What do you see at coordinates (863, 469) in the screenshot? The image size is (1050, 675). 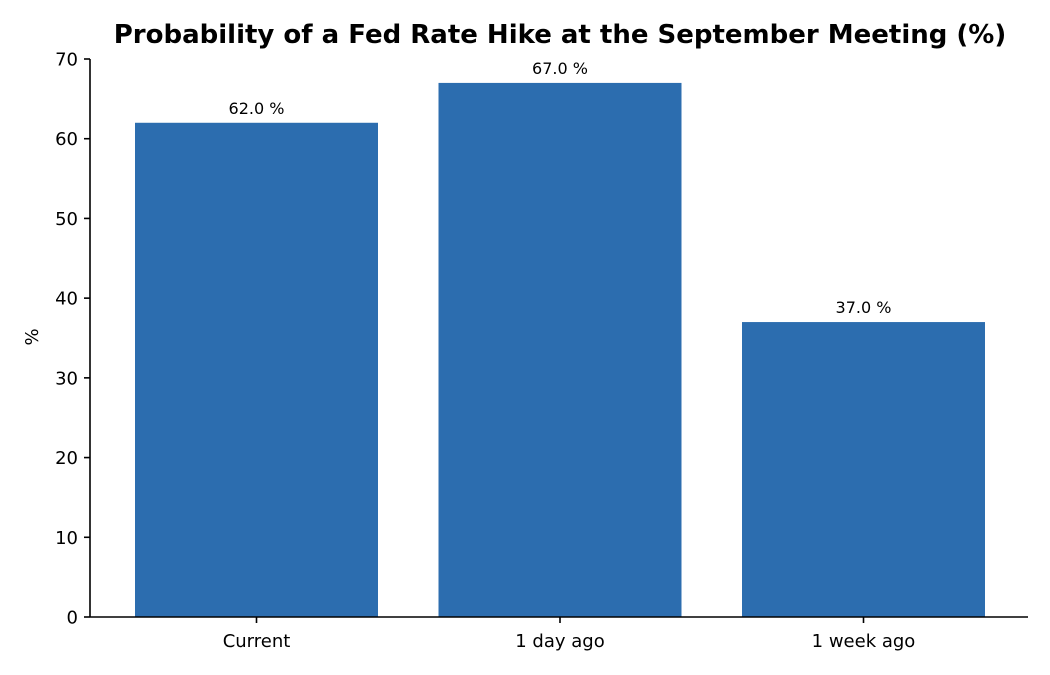 I see `bar` at bounding box center [863, 469].